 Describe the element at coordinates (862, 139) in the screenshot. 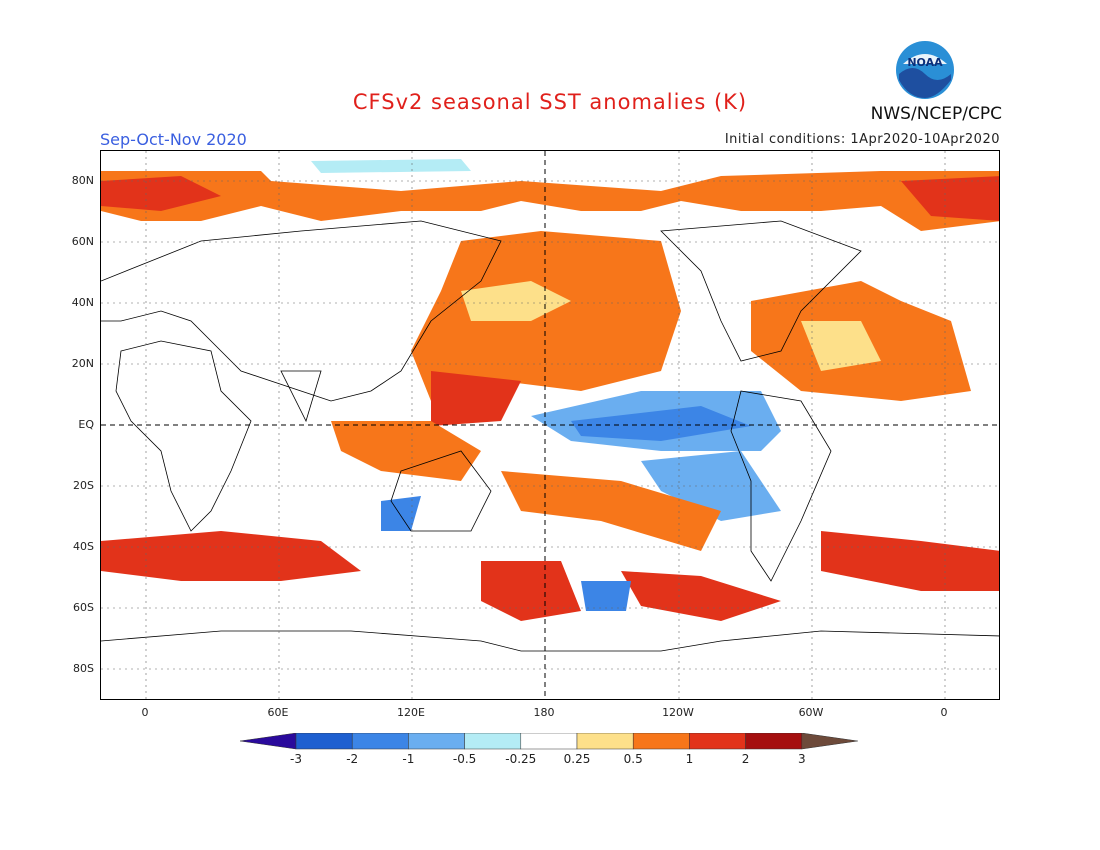

I see `initial-conditions-label: Initial conditions: 1Apr2020-10Apr2020` at that location.